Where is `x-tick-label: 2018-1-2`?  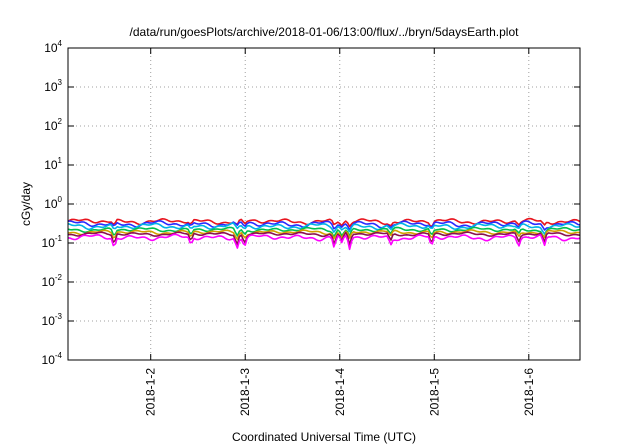 x-tick-label: 2018-1-2 is located at coordinates (151, 392).